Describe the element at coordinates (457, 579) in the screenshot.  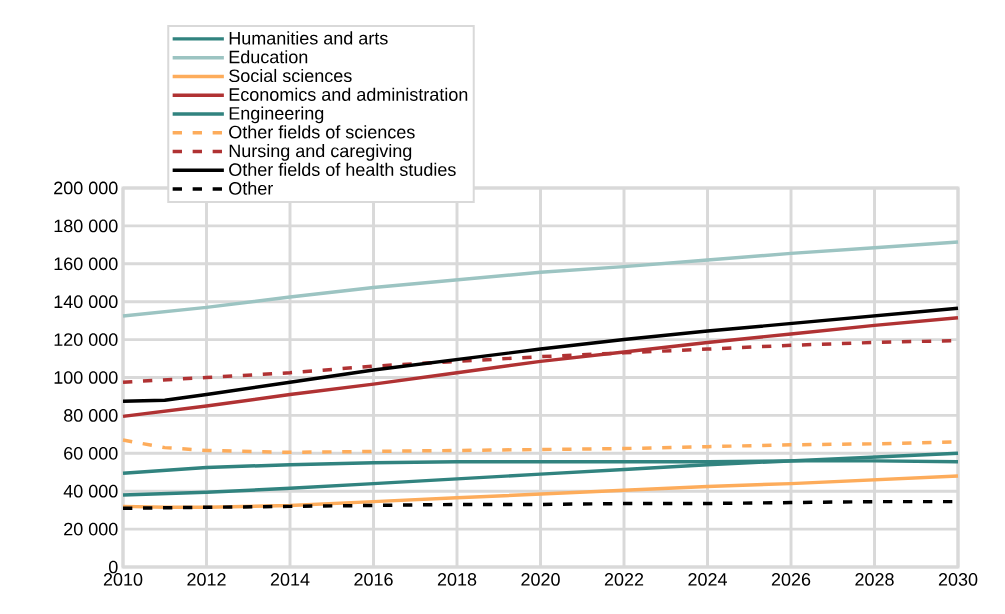
I see `x-tick-label: 2018` at that location.